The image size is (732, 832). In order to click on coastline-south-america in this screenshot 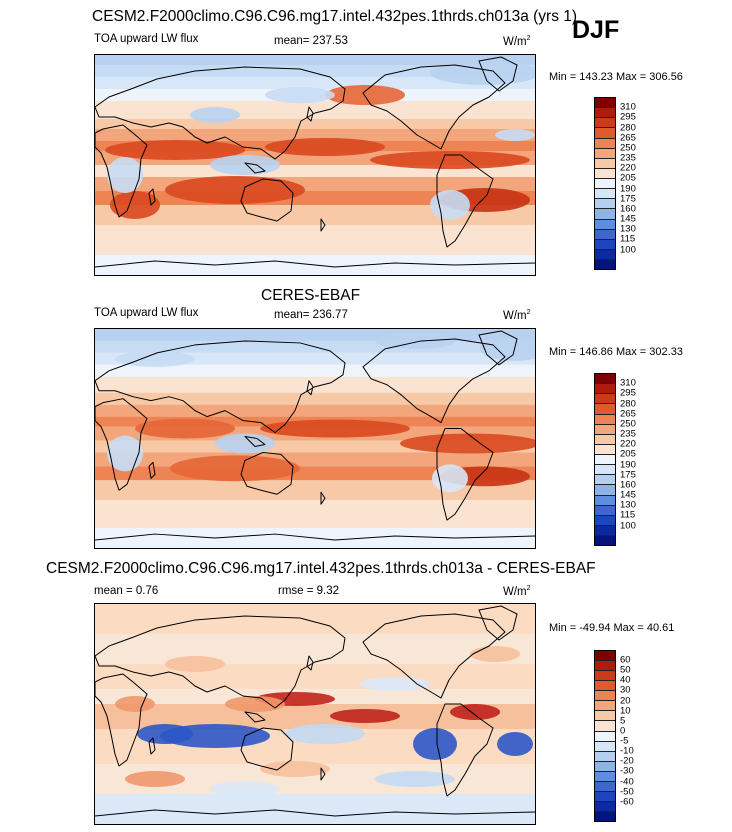, I will do `click(465, 201)`.